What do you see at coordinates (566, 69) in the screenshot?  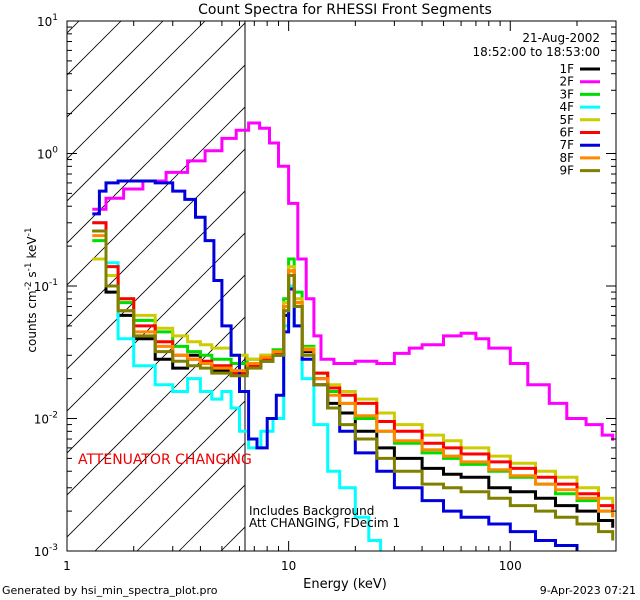 I see `legend-label-1F: 1F` at bounding box center [566, 69].